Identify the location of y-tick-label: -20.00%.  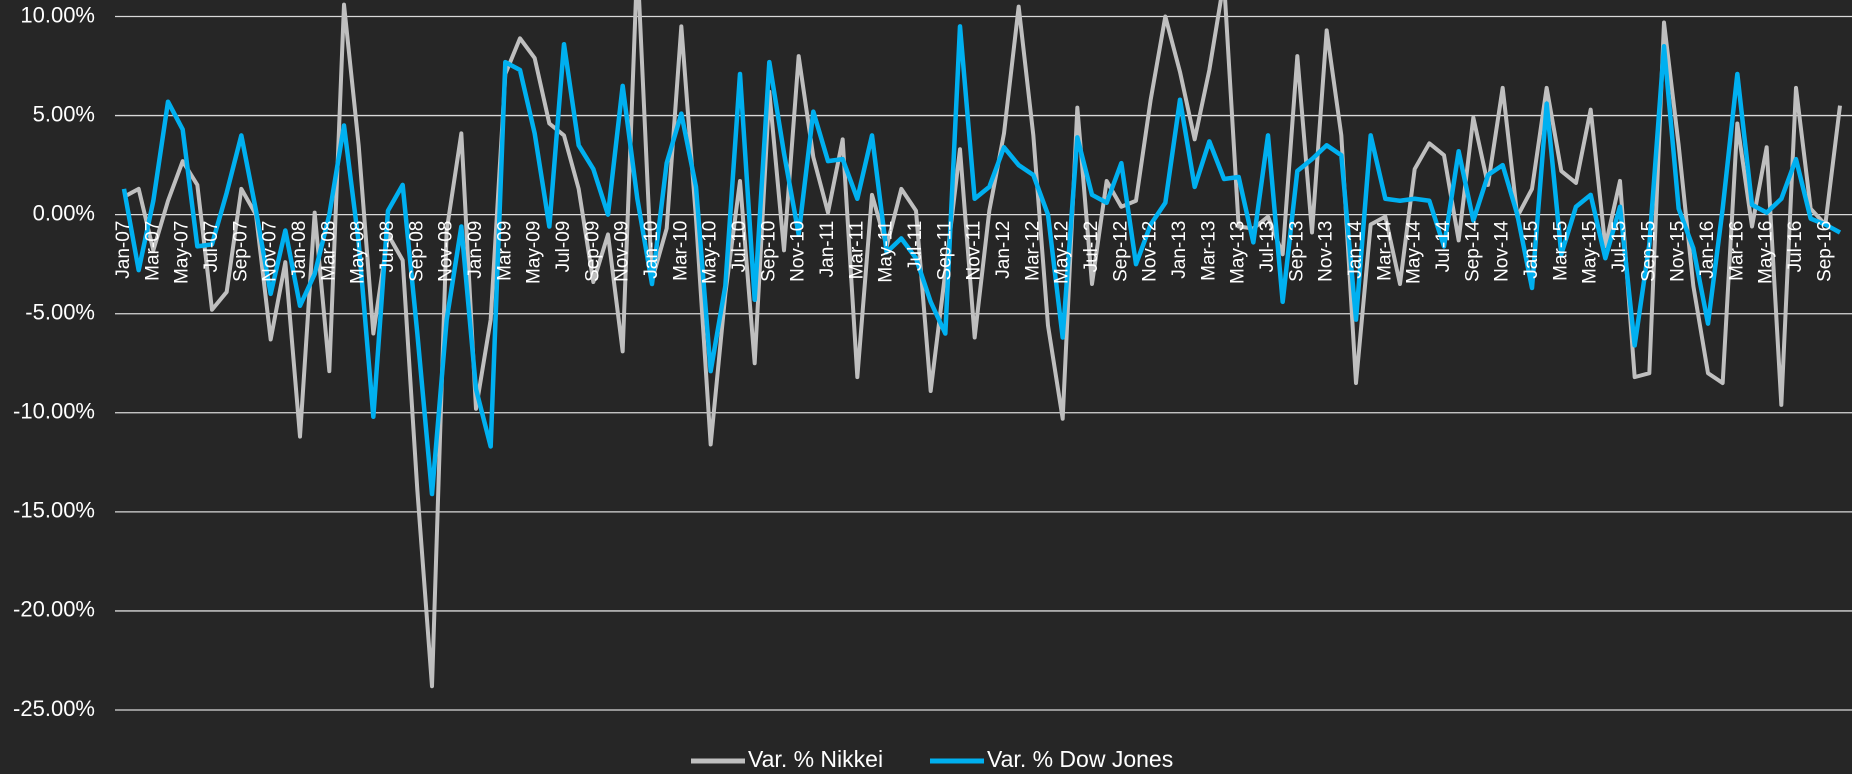
(54, 609).